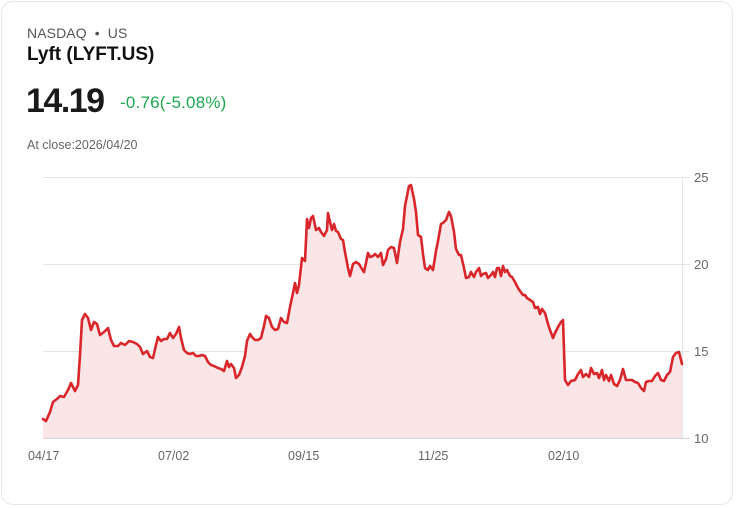 Image resolution: width=736 pixels, height=508 pixels. I want to click on region-label: US, so click(117, 33).